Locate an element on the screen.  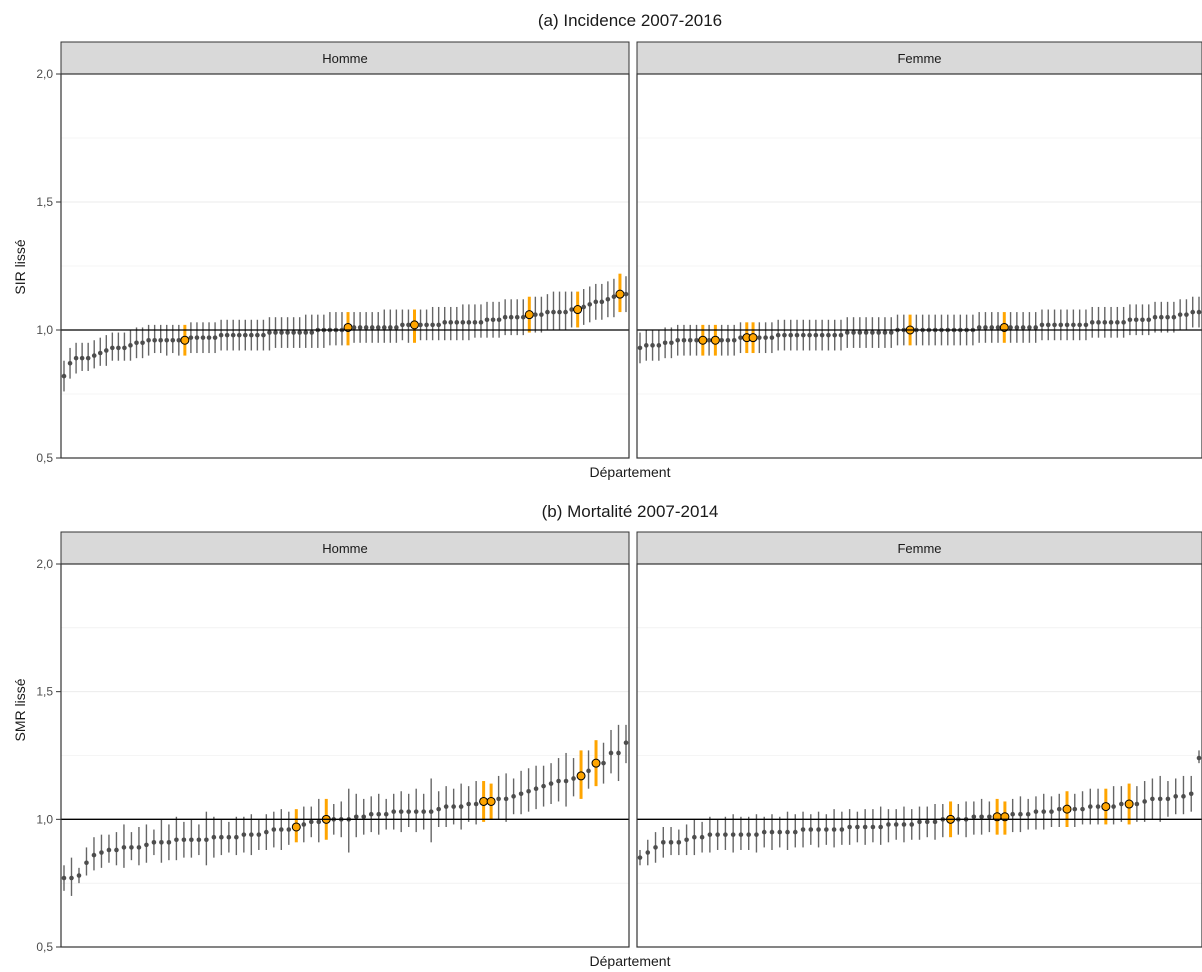
y-tick-label: 0,5 is located at coordinates (44, 458).